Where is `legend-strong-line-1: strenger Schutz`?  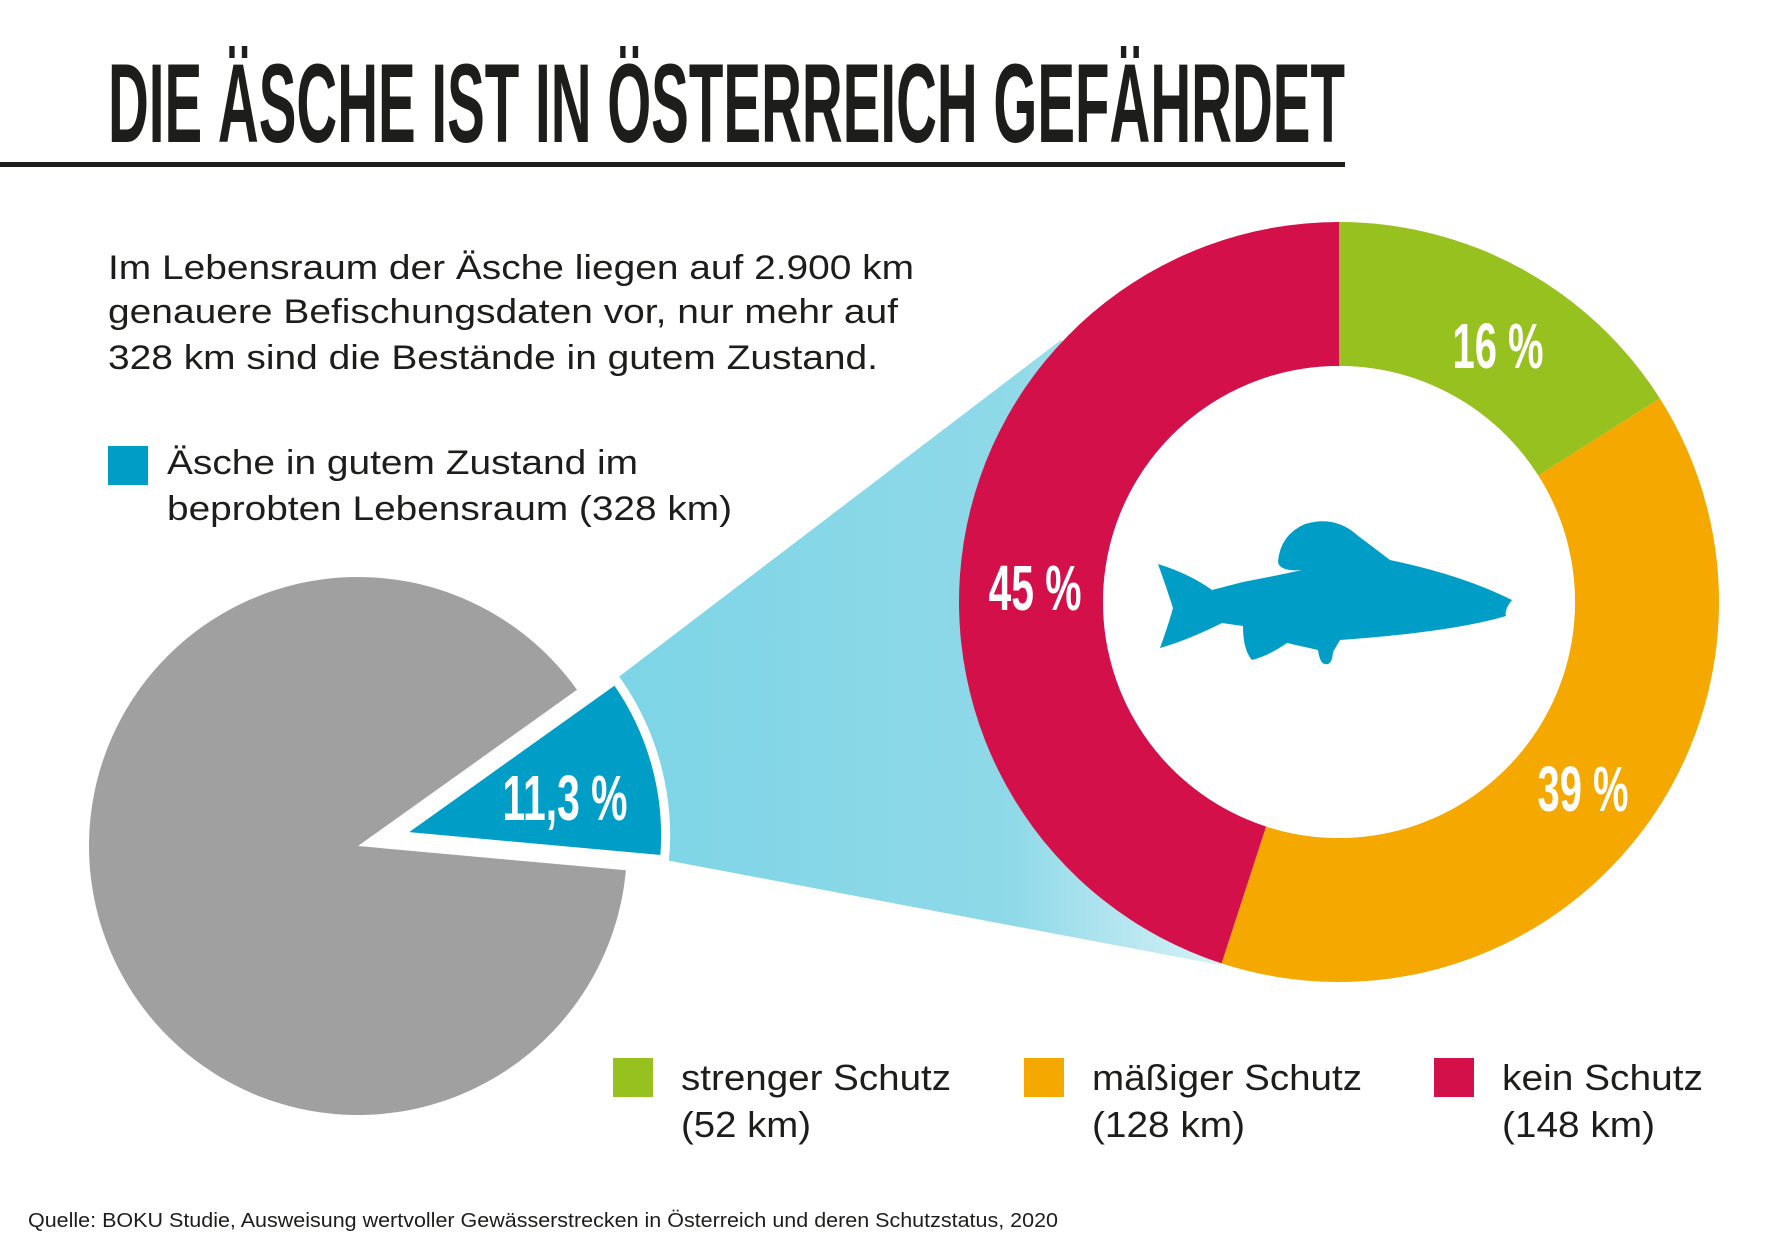 legend-strong-line-1: strenger Schutz is located at coordinates (816, 1077).